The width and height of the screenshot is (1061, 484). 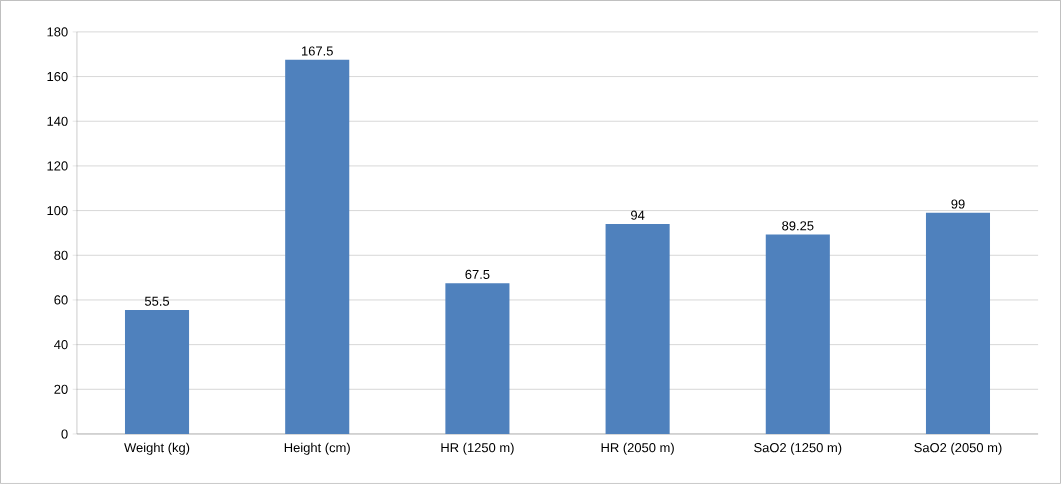 I want to click on y-tick-label: 120, so click(x=57, y=166).